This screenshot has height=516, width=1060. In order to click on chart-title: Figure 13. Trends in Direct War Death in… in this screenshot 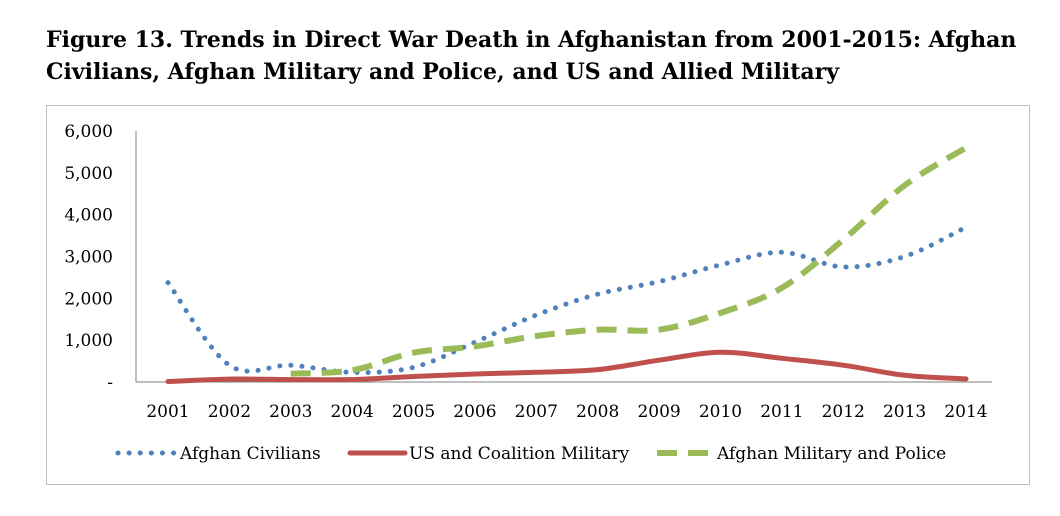, I will do `click(531, 56)`.